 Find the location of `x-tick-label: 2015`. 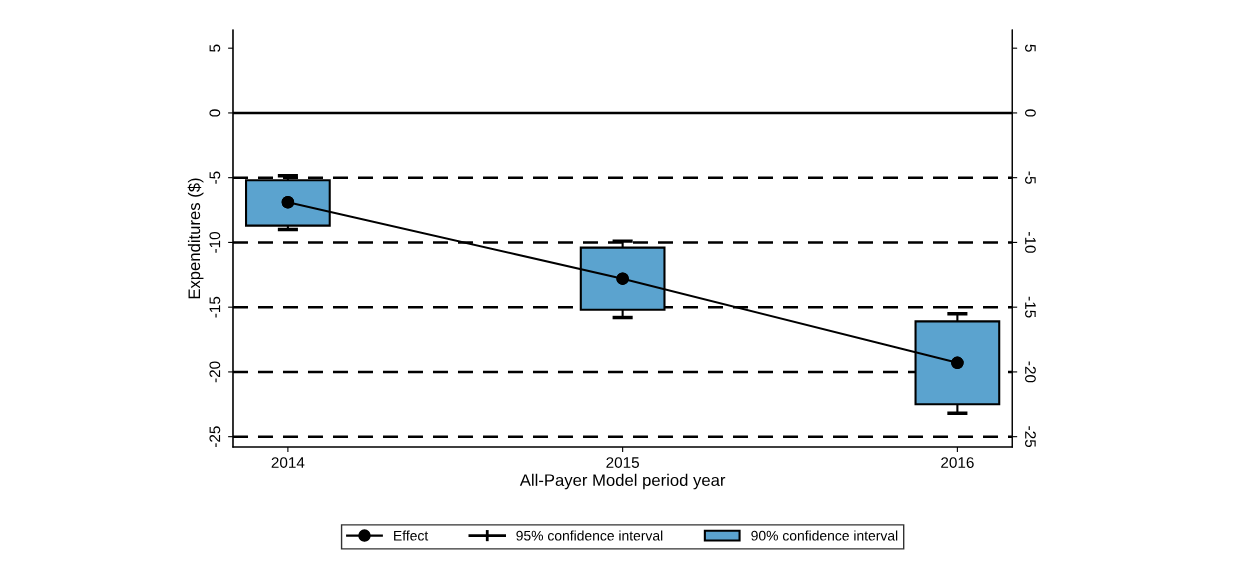

x-tick-label: 2015 is located at coordinates (622, 462).